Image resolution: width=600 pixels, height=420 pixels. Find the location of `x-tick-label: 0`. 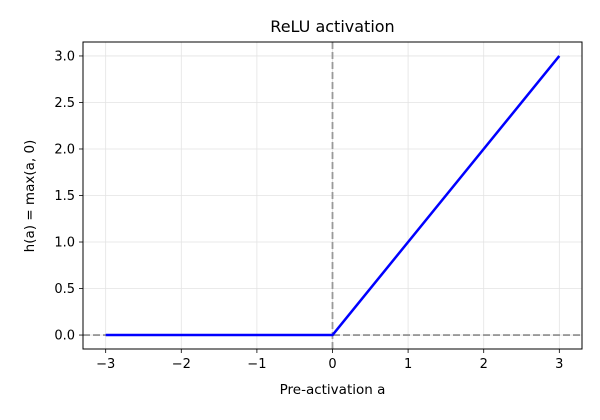

x-tick-label: 0 is located at coordinates (332, 364).